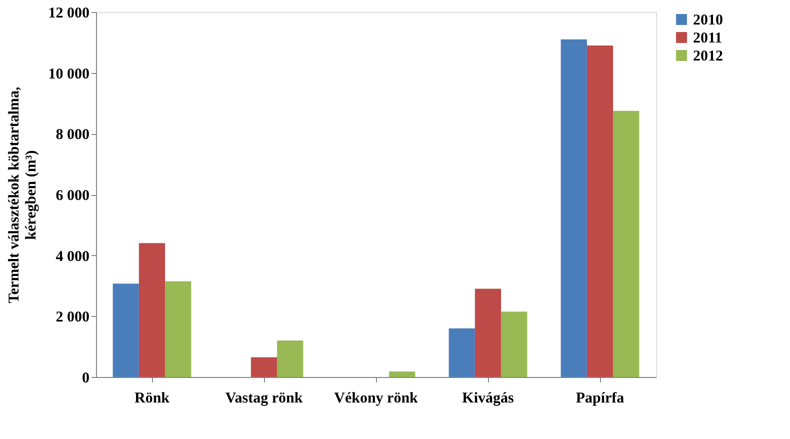  Describe the element at coordinates (69, 74) in the screenshot. I see `y-tick-label: 10 000` at that location.